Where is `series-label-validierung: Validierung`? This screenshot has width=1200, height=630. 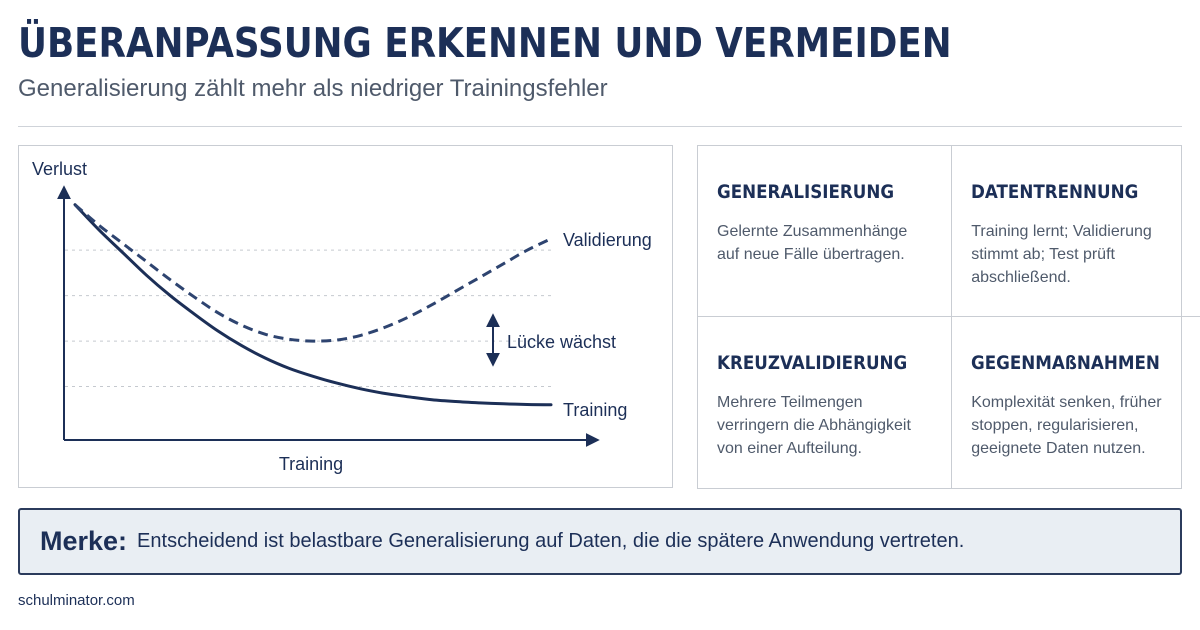 series-label-validierung: Validierung is located at coordinates (607, 240).